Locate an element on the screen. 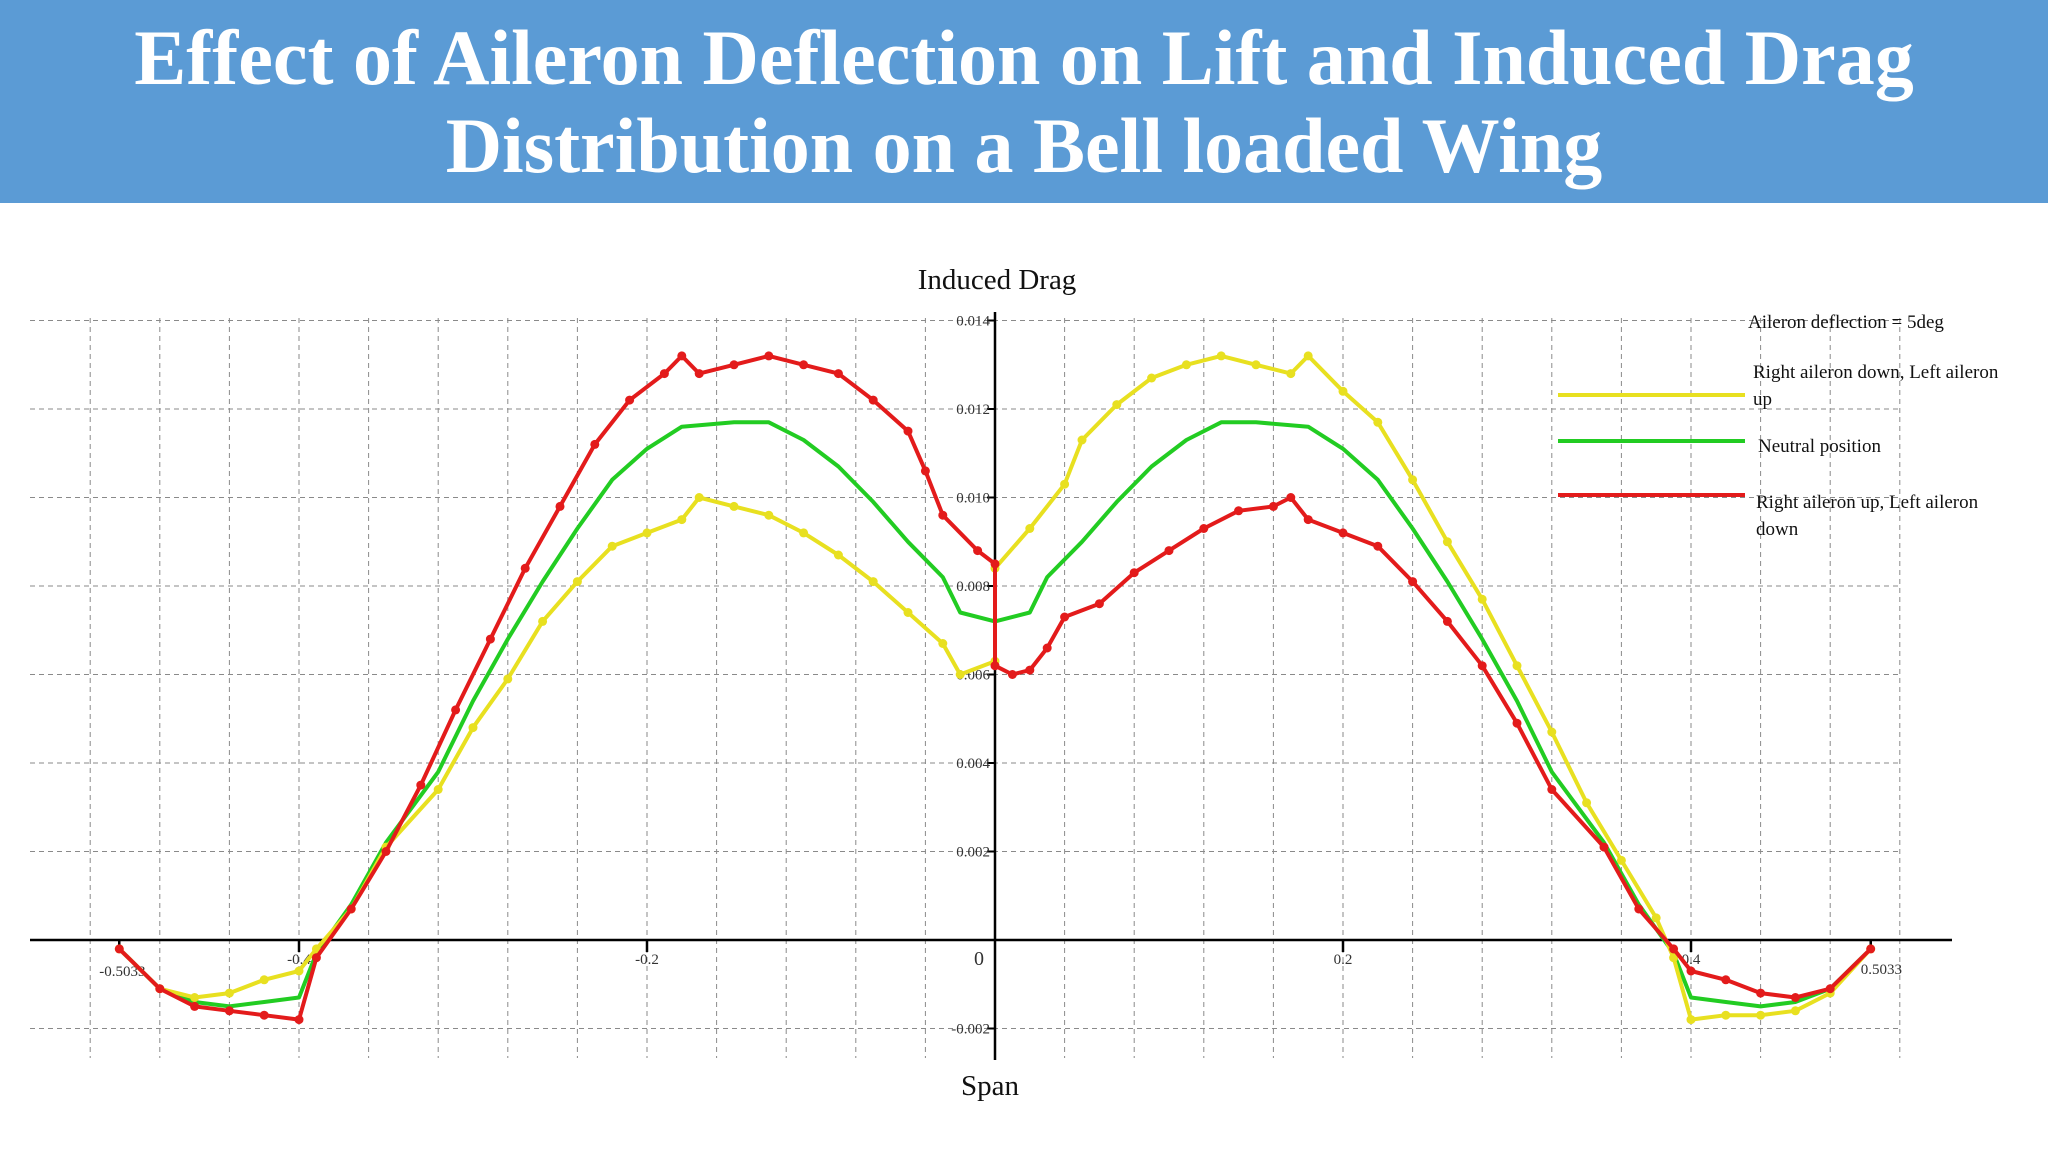 The height and width of the screenshot is (1152, 2048). x-tick-label-0: -0.5033 is located at coordinates (122, 972).